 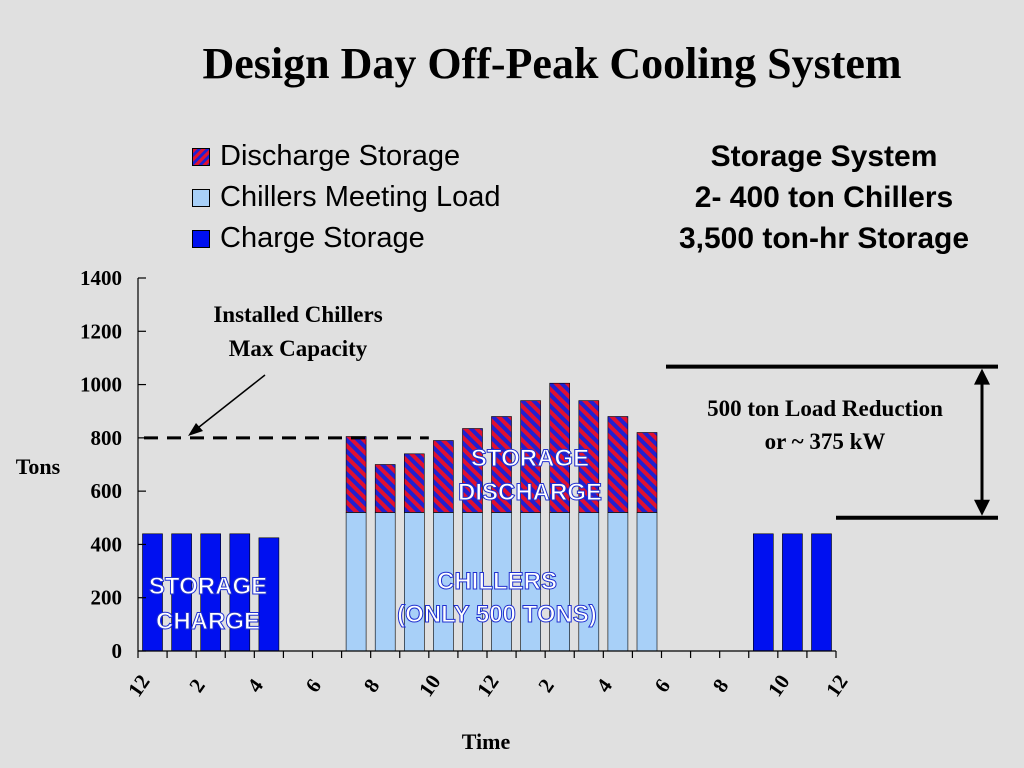 I want to click on overlay-storage-discharge-line2: DISCHARGE, so click(x=530, y=492).